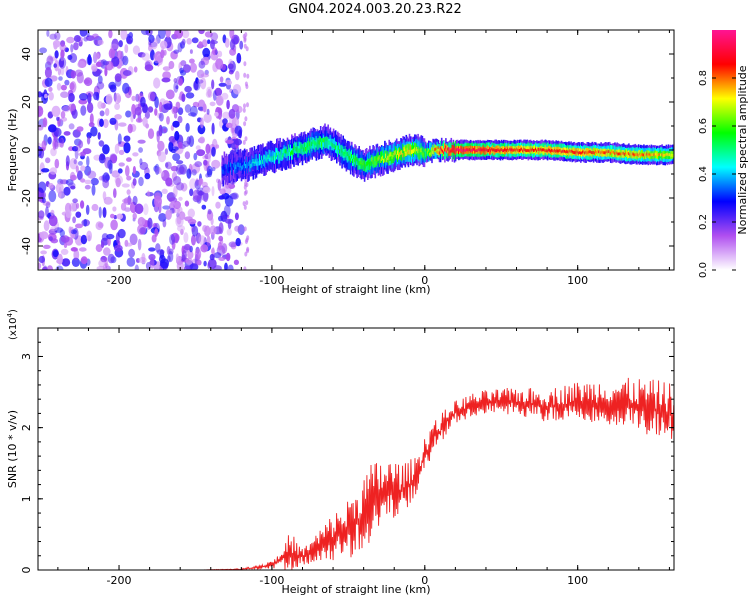 The height and width of the screenshot is (600, 750). Describe the element at coordinates (119, 280) in the screenshot. I see `x-tick-label: -200` at that location.